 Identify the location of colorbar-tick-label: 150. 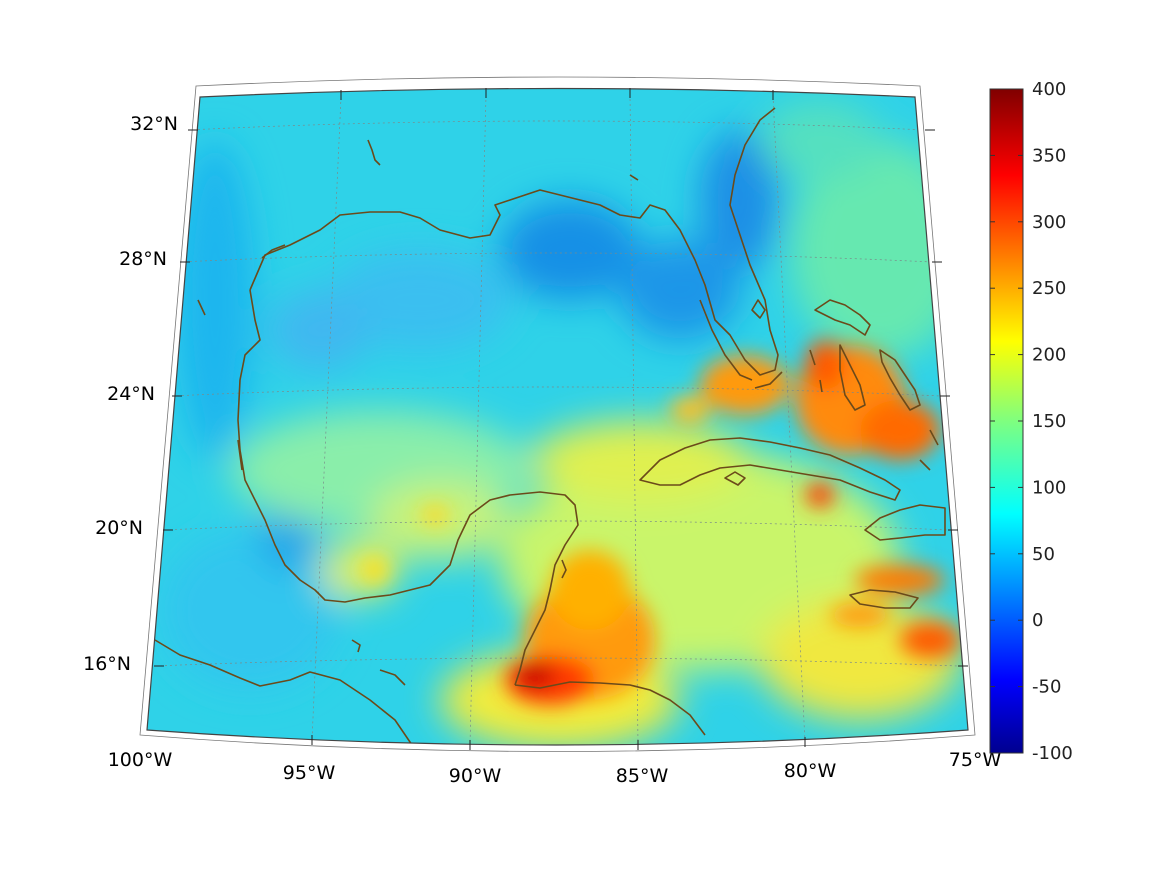
(1049, 421).